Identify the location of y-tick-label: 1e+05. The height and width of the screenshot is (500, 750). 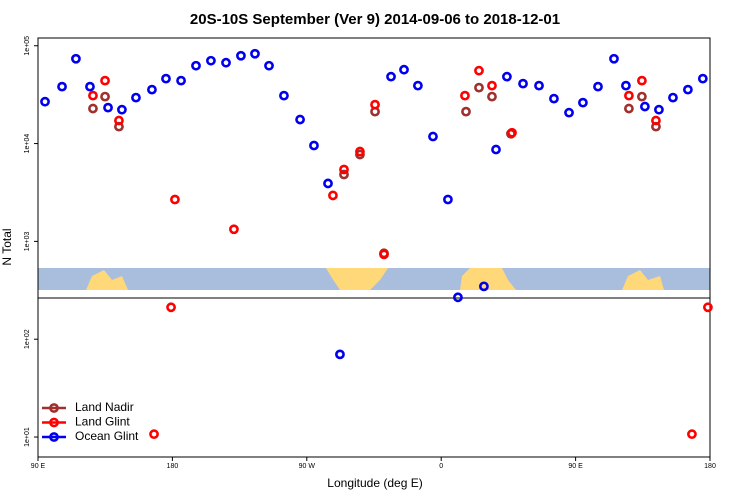
(27, 46).